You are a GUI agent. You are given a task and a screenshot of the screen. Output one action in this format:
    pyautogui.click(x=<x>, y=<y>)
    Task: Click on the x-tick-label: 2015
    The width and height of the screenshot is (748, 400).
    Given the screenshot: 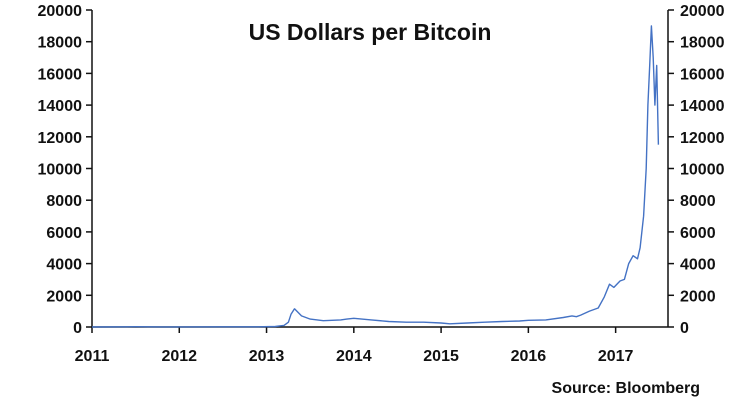 What is the action you would take?
    pyautogui.click(x=441, y=356)
    